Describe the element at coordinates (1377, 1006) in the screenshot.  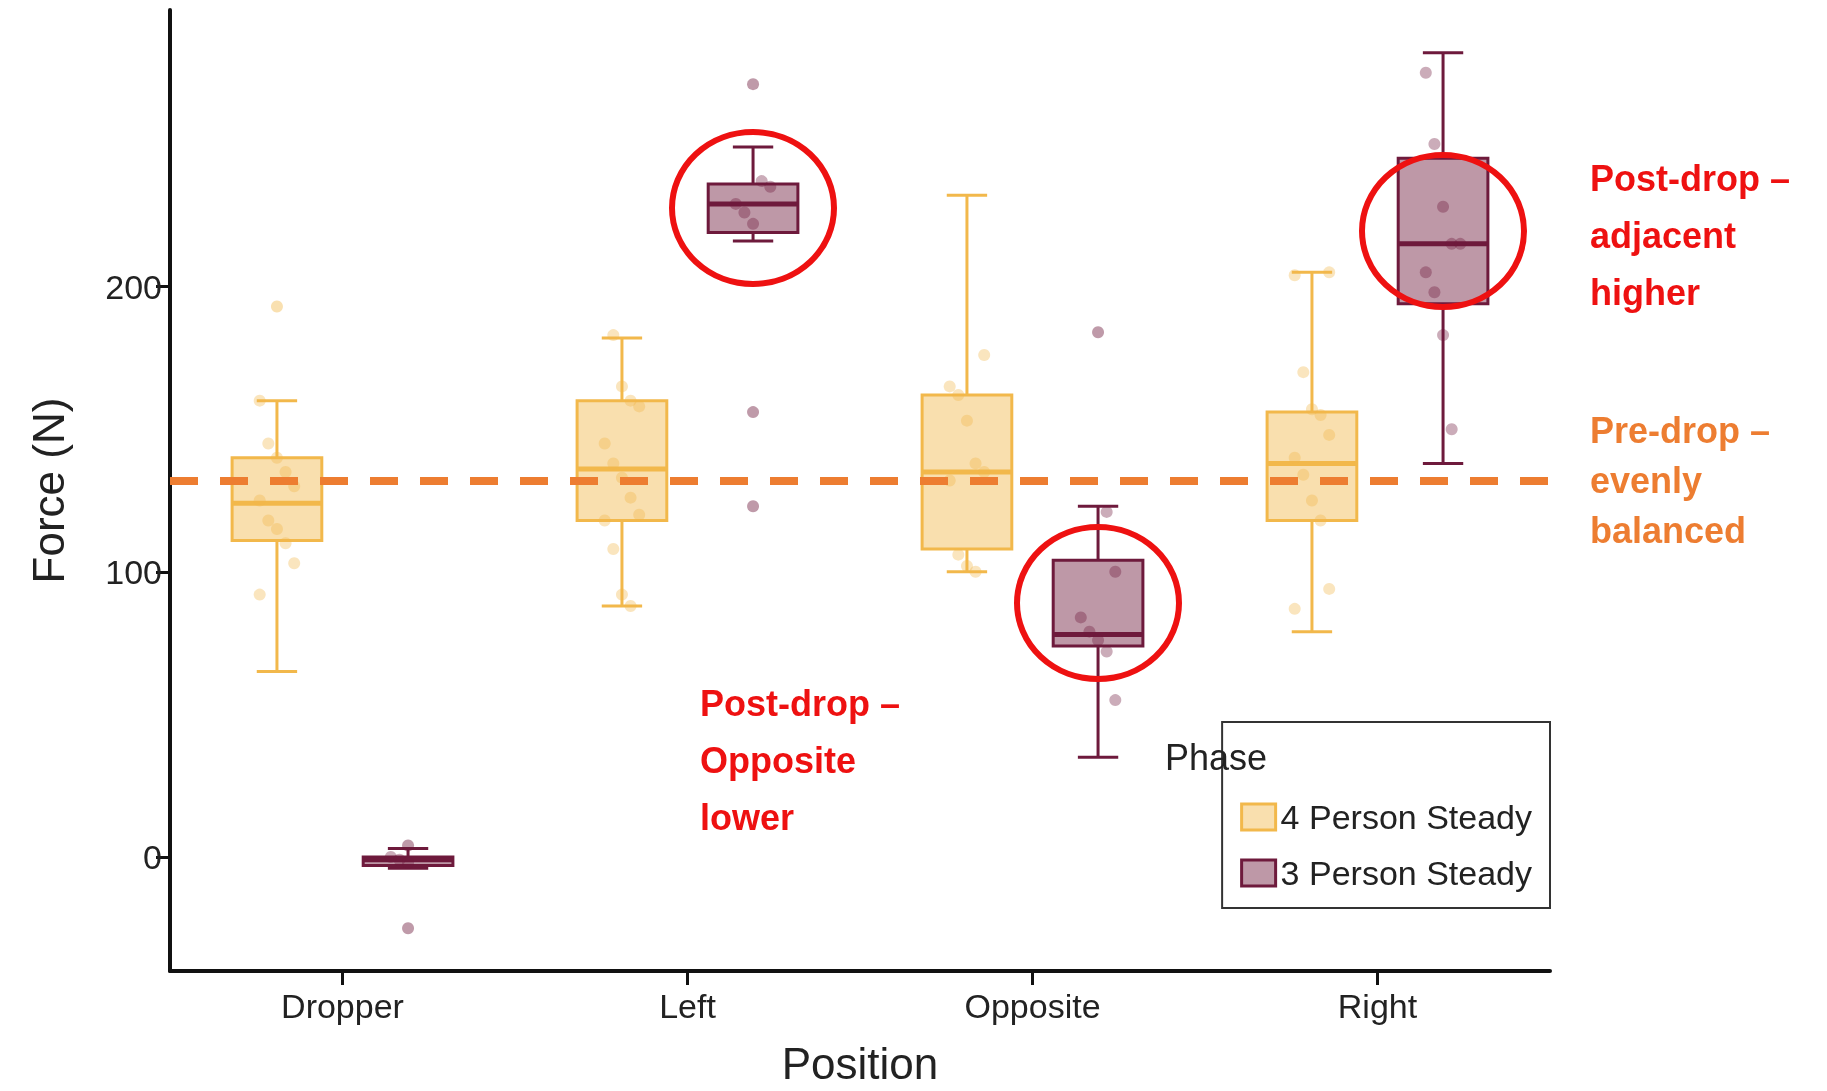
I see `x-tick-label: Right` at that location.